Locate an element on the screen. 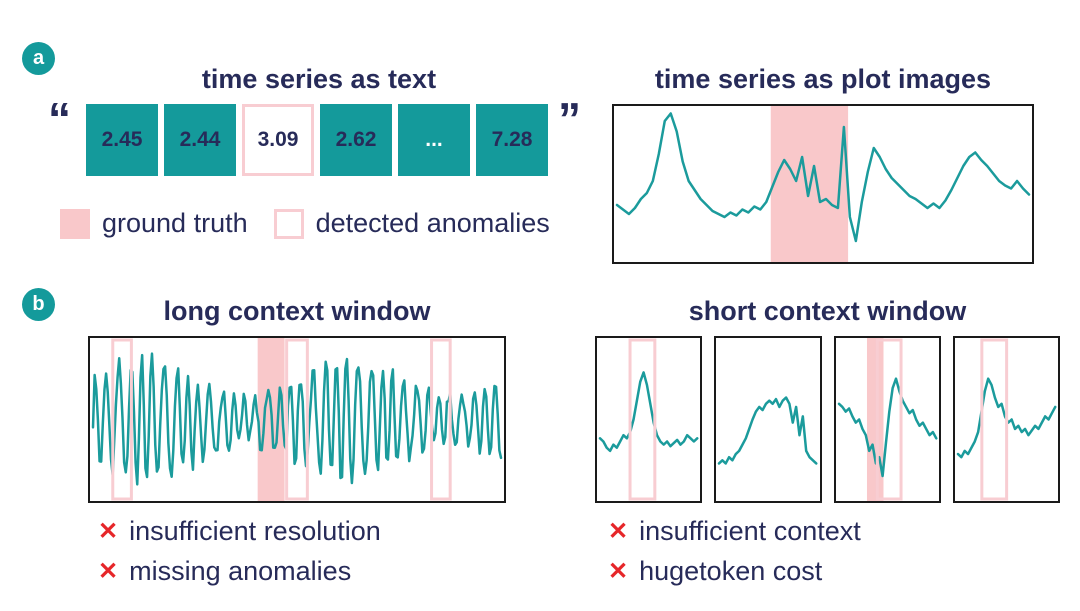  ground-truth-label: ground truth is located at coordinates (175, 223).